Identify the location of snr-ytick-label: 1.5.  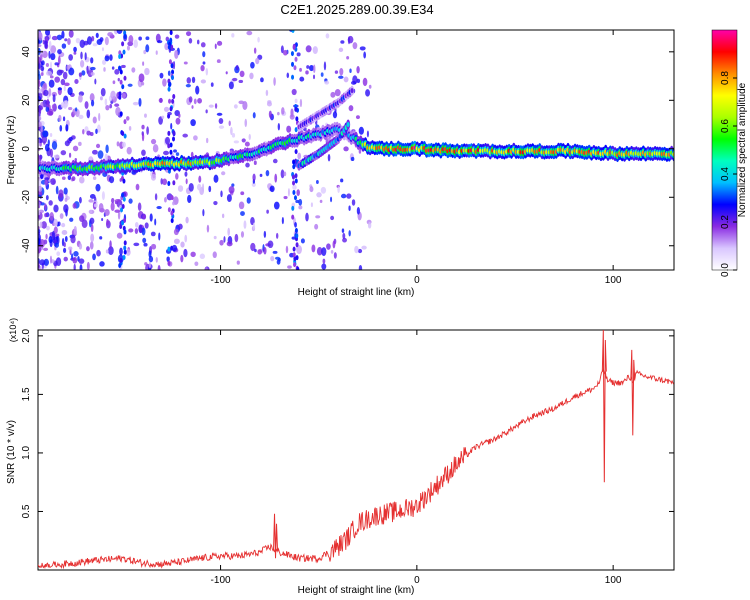
(26, 394).